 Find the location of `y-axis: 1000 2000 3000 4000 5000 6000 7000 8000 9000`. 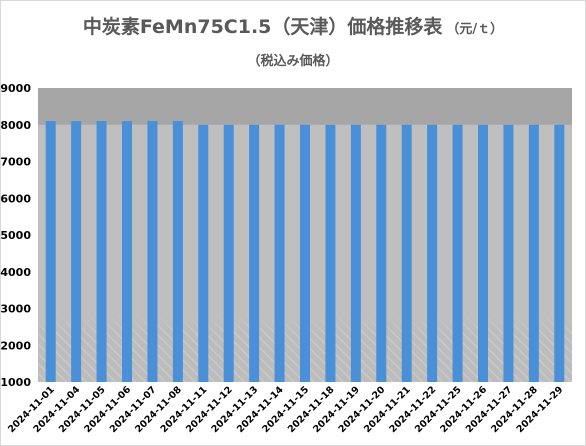

y-axis: 1000 2000 3000 4000 5000 6000 7000 8000 9000 is located at coordinates (15, 235).